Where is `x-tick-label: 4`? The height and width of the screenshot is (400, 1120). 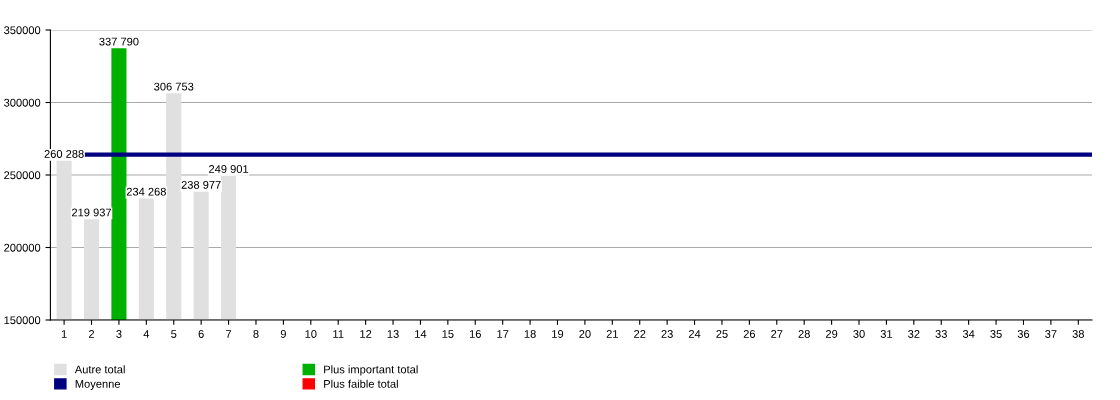
x-tick-label: 4 is located at coordinates (146, 334).